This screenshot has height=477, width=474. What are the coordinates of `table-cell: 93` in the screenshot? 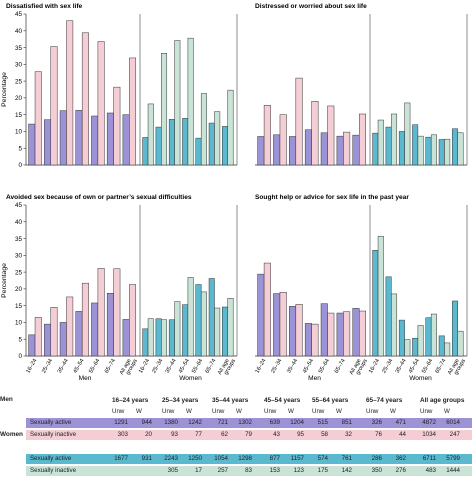 It's located at (174, 434).